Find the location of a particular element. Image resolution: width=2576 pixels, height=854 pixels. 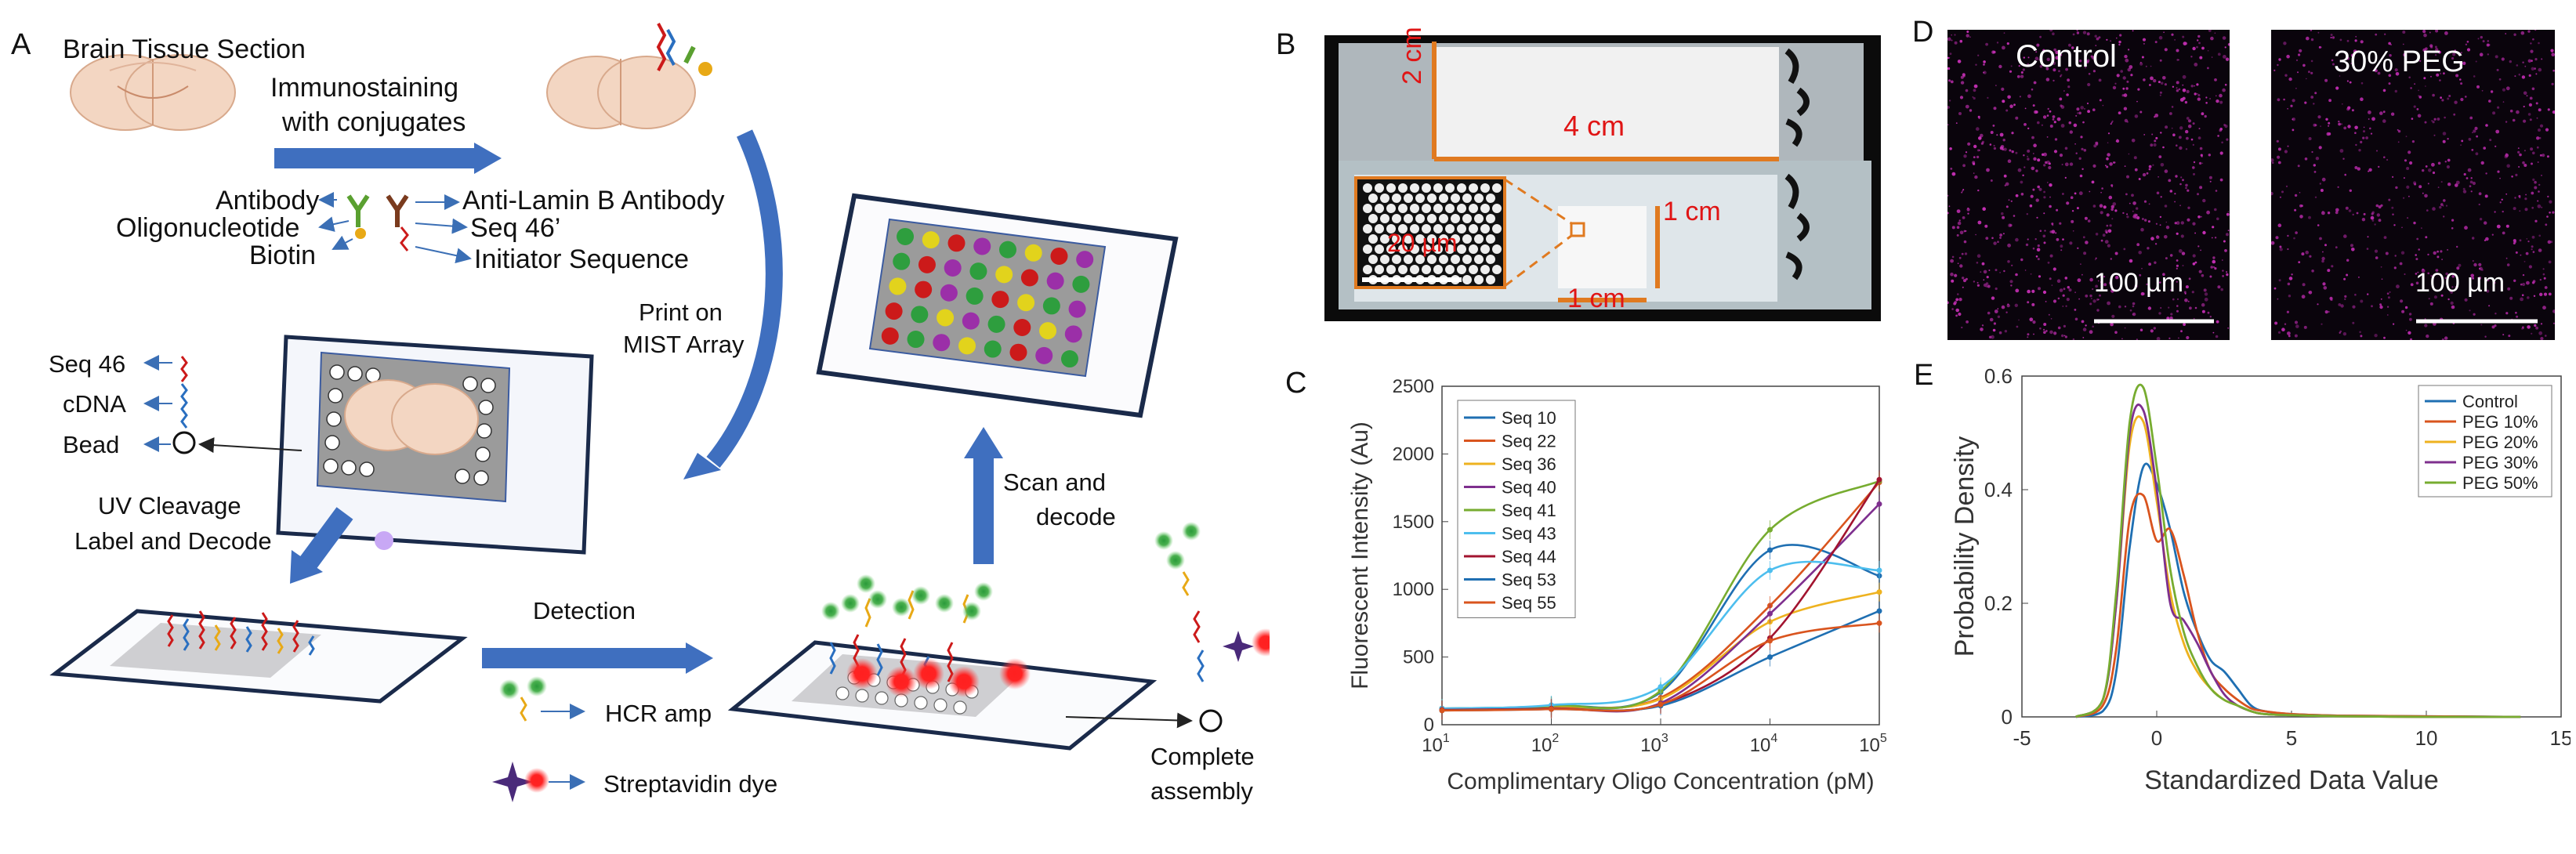

x-tick-label: -5 is located at coordinates (2022, 738).